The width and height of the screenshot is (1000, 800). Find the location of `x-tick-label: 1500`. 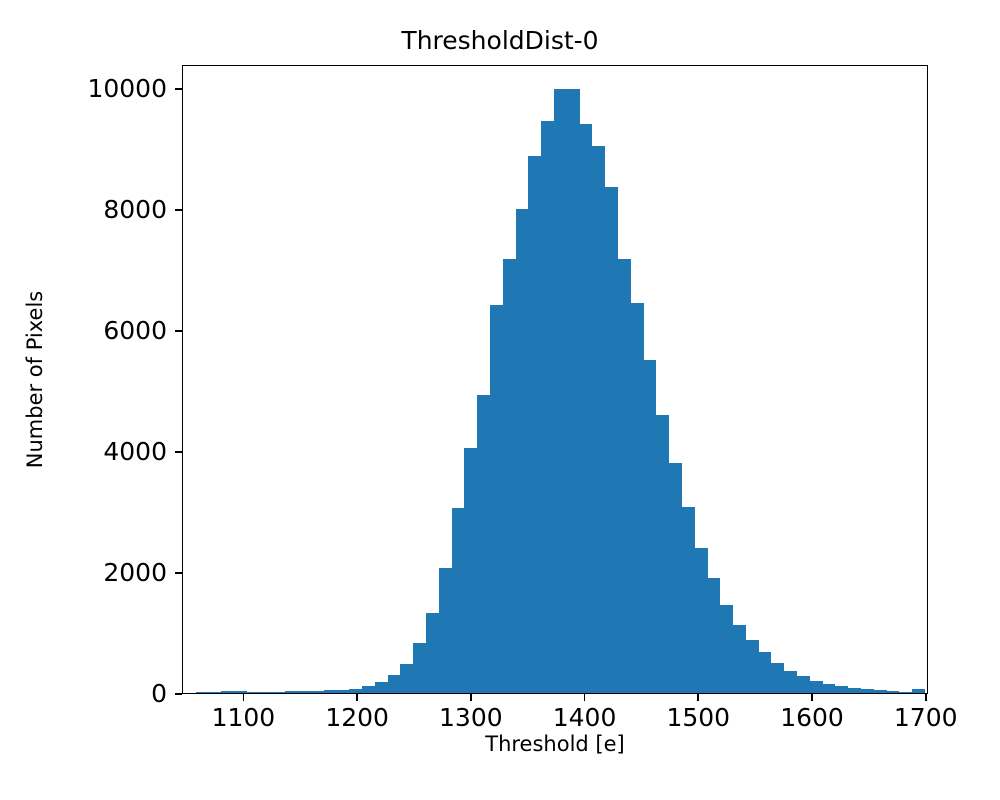

x-tick-label: 1500 is located at coordinates (698, 717).